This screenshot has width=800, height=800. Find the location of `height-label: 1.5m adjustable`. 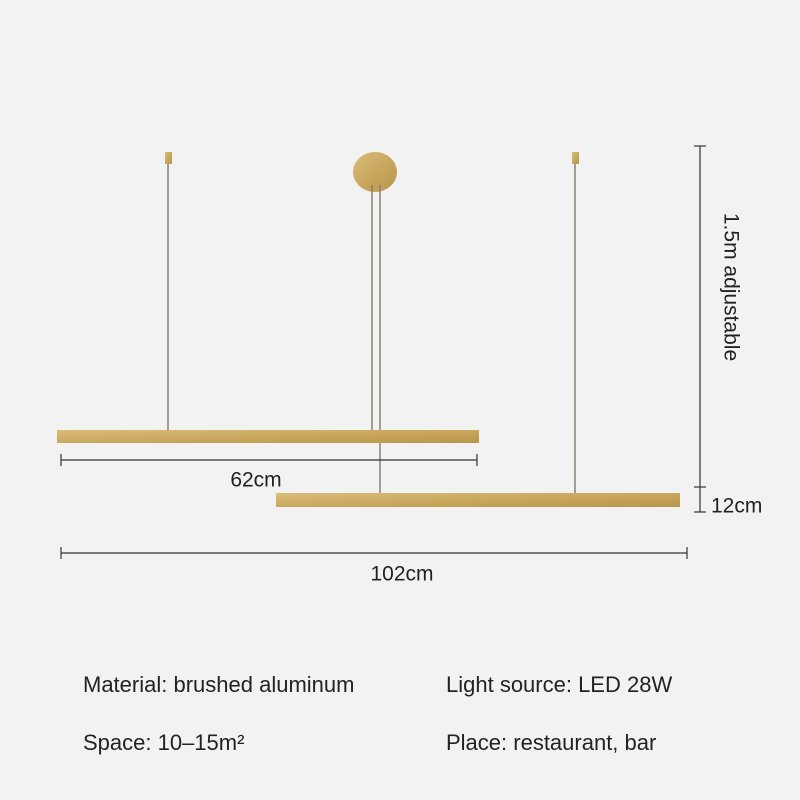

height-label: 1.5m adjustable is located at coordinates (730, 287).